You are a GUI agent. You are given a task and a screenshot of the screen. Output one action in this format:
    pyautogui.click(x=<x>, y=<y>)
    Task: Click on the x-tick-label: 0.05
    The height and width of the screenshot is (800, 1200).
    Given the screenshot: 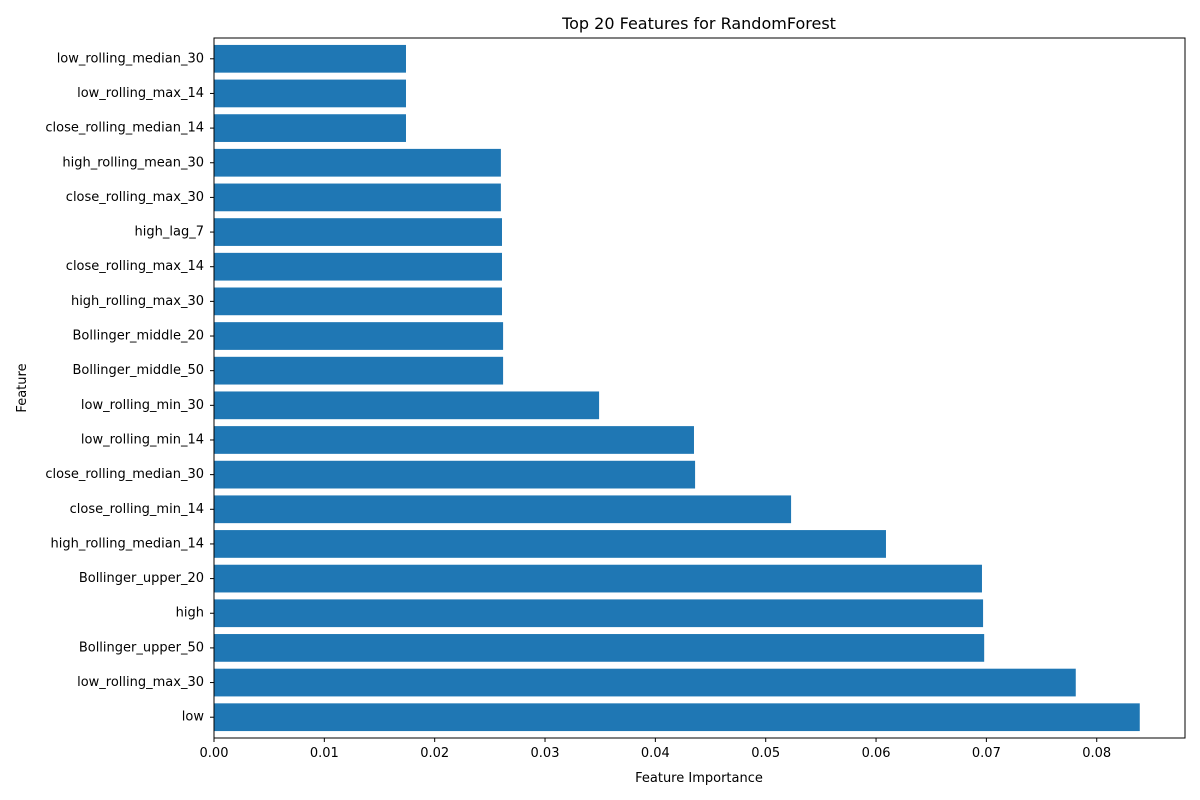 What is the action you would take?
    pyautogui.click(x=765, y=753)
    